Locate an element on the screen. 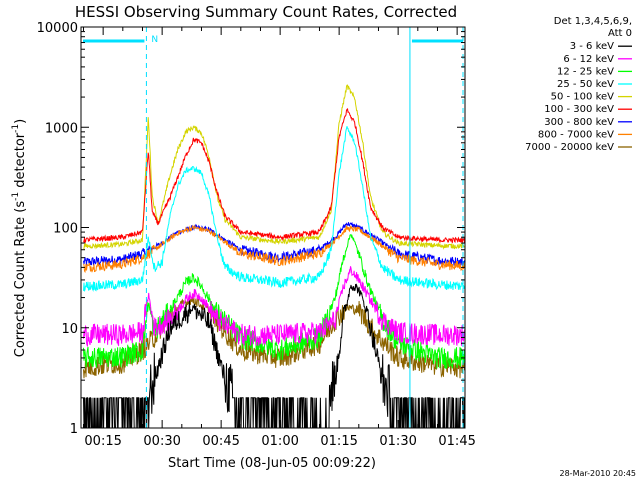 The height and width of the screenshot is (480, 640). legend-label: 25 - 50 keV is located at coordinates (585, 84).